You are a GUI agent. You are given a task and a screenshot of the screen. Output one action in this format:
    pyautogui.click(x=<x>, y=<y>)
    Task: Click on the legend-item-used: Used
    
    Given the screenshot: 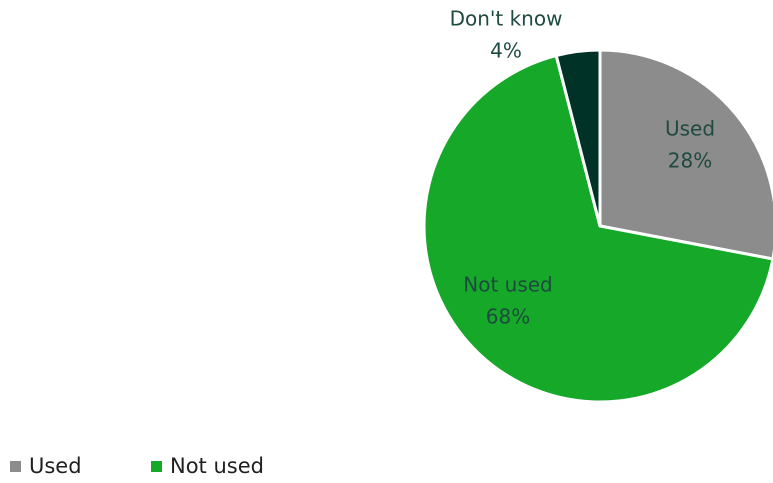 What is the action you would take?
    pyautogui.click(x=46, y=466)
    